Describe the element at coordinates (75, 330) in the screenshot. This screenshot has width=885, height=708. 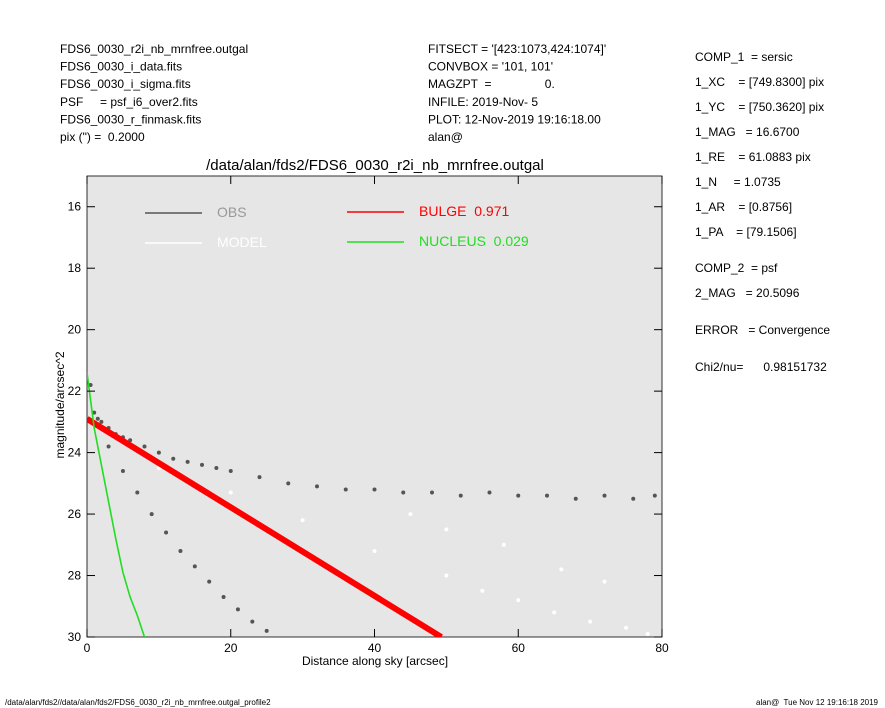
I see `y-tick-label: 20` at that location.